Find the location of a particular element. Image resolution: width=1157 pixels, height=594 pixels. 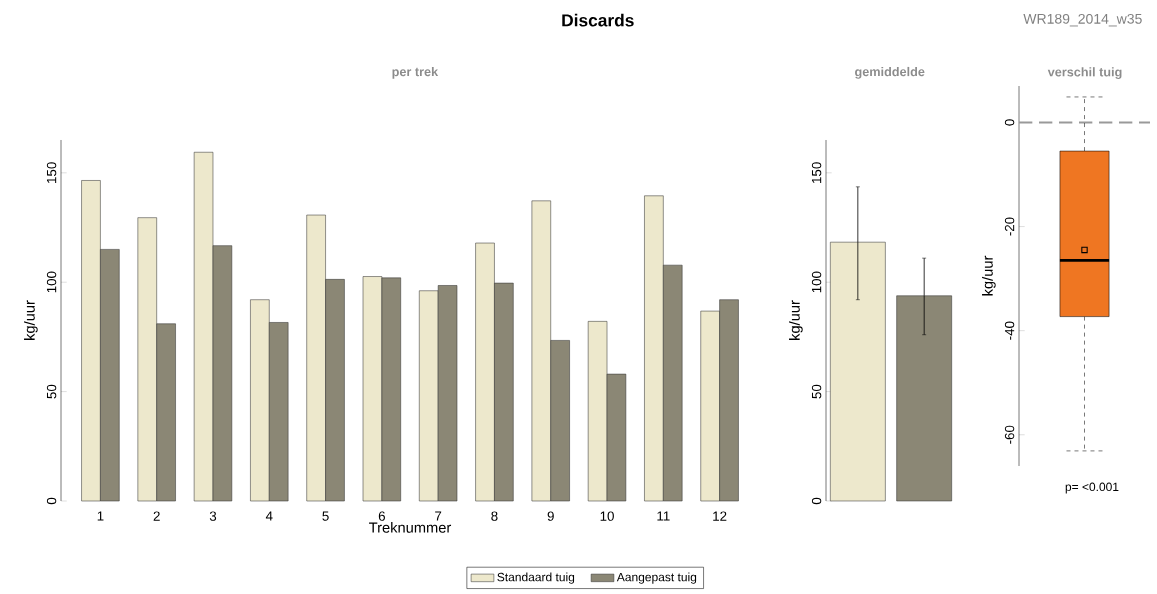

chart-subtitle: per trek is located at coordinates (415, 72).